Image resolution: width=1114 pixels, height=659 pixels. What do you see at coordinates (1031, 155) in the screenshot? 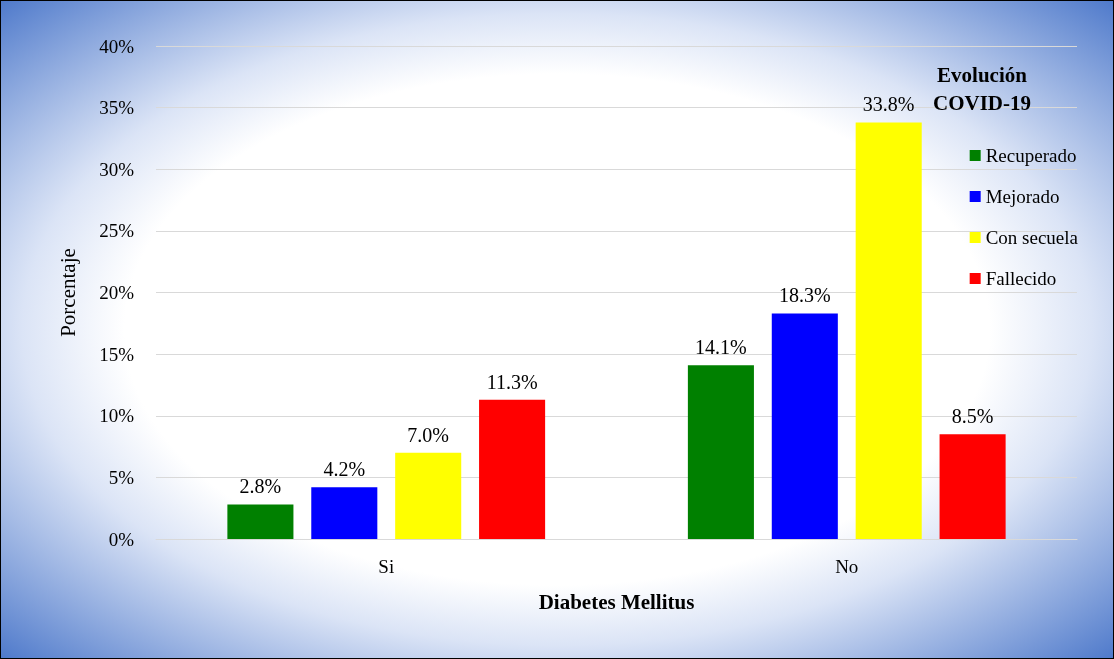
I see `legend-label: Recuperado` at bounding box center [1031, 155].